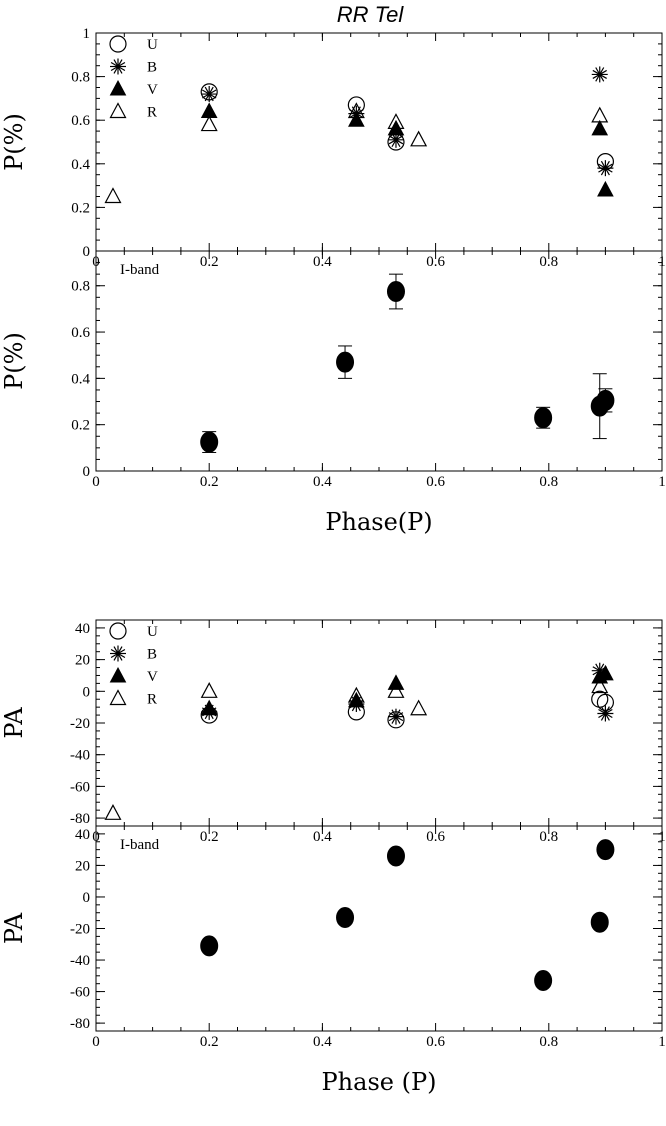 The image size is (666, 1126). Describe the element at coordinates (152, 113) in the screenshot. I see `legend-label: R` at that location.